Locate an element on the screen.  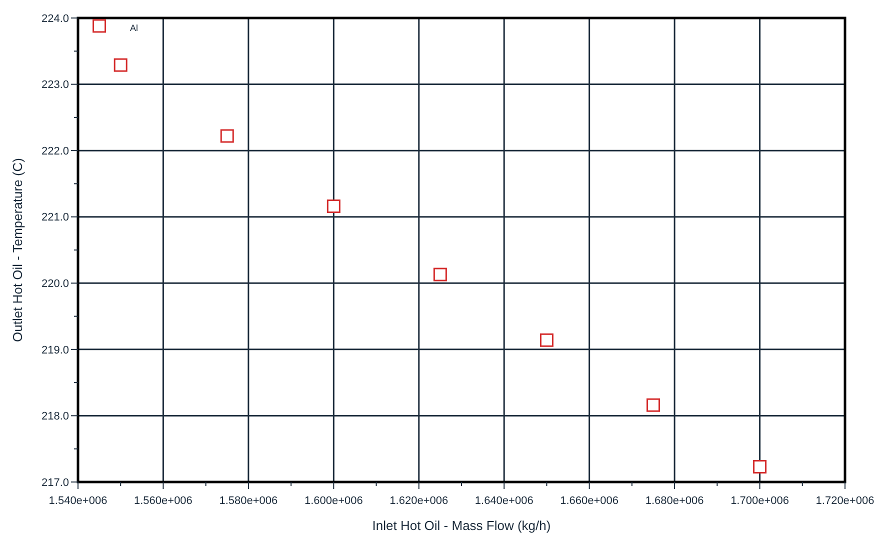
y-tick-label: 218.0 is located at coordinates (55, 416).